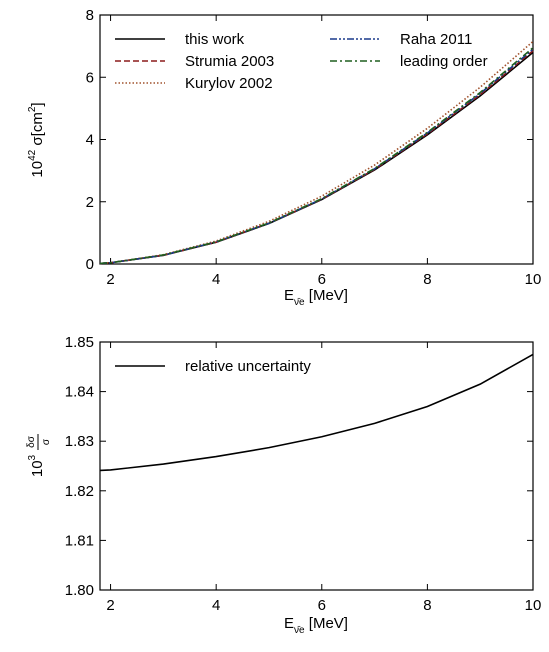  I want to click on y-label-part: ], so click(37, 104).